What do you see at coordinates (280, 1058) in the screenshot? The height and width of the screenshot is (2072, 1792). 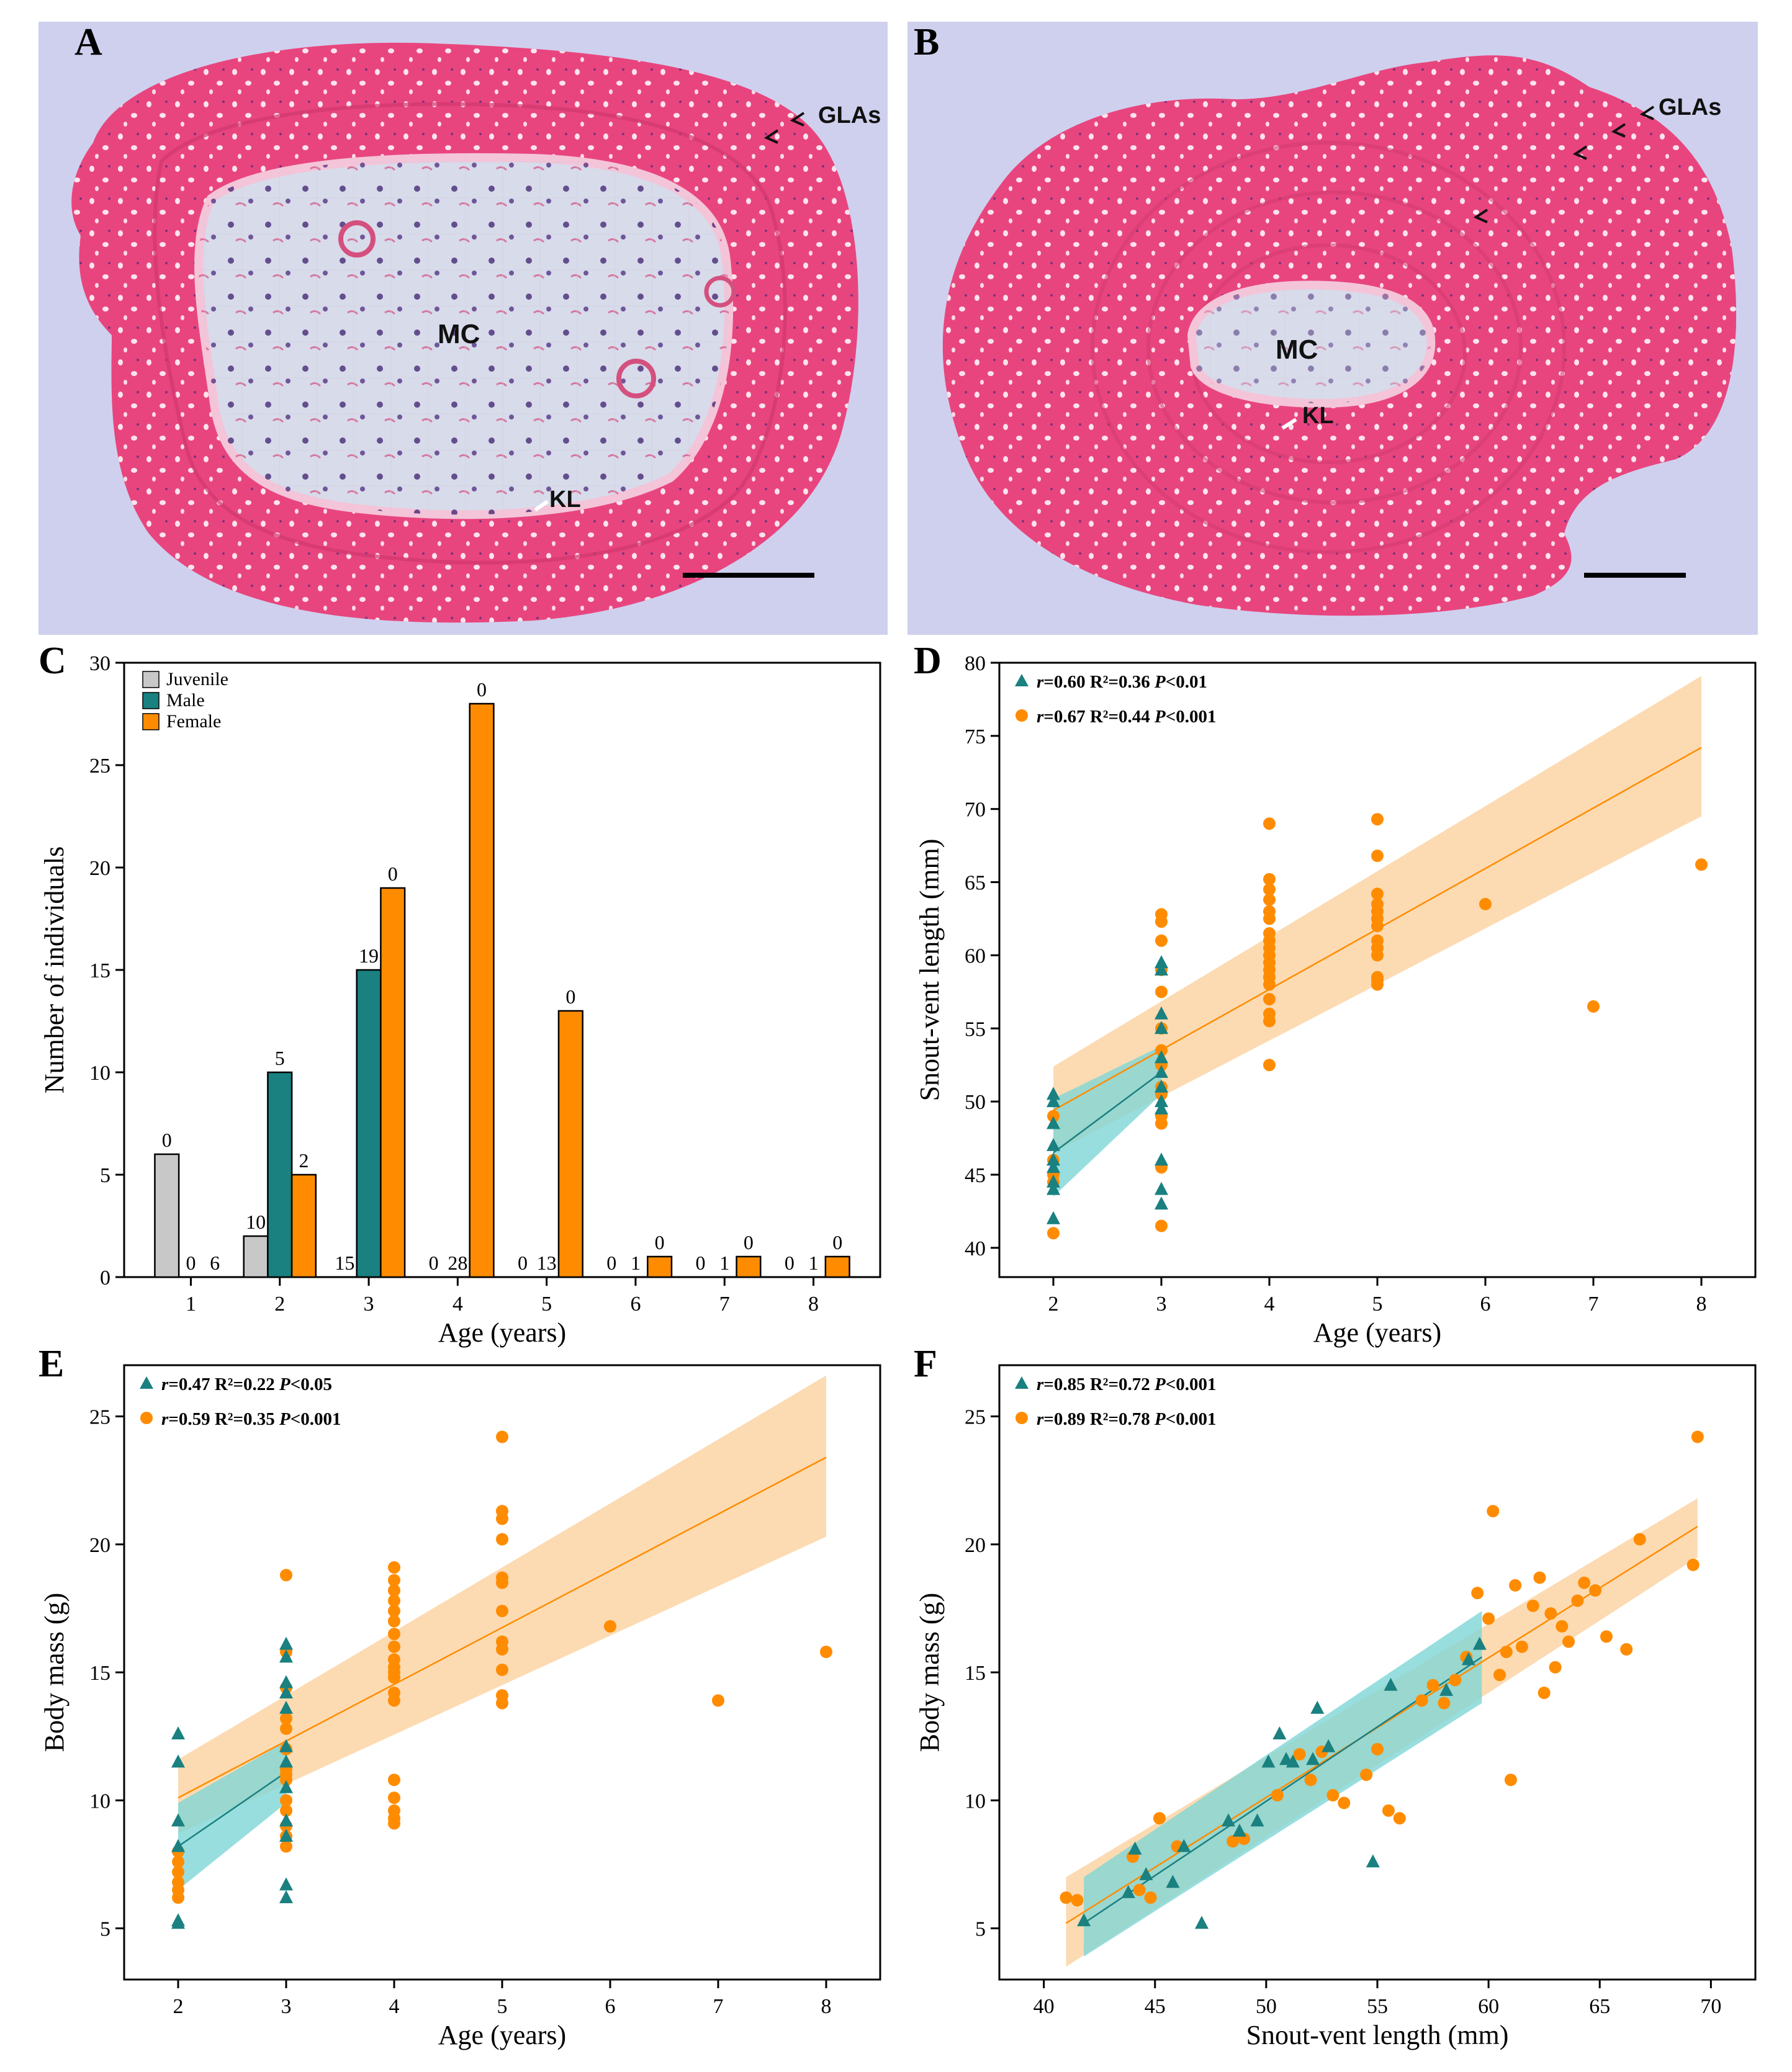 I see `panel-c-bar-value-label: 5` at bounding box center [280, 1058].